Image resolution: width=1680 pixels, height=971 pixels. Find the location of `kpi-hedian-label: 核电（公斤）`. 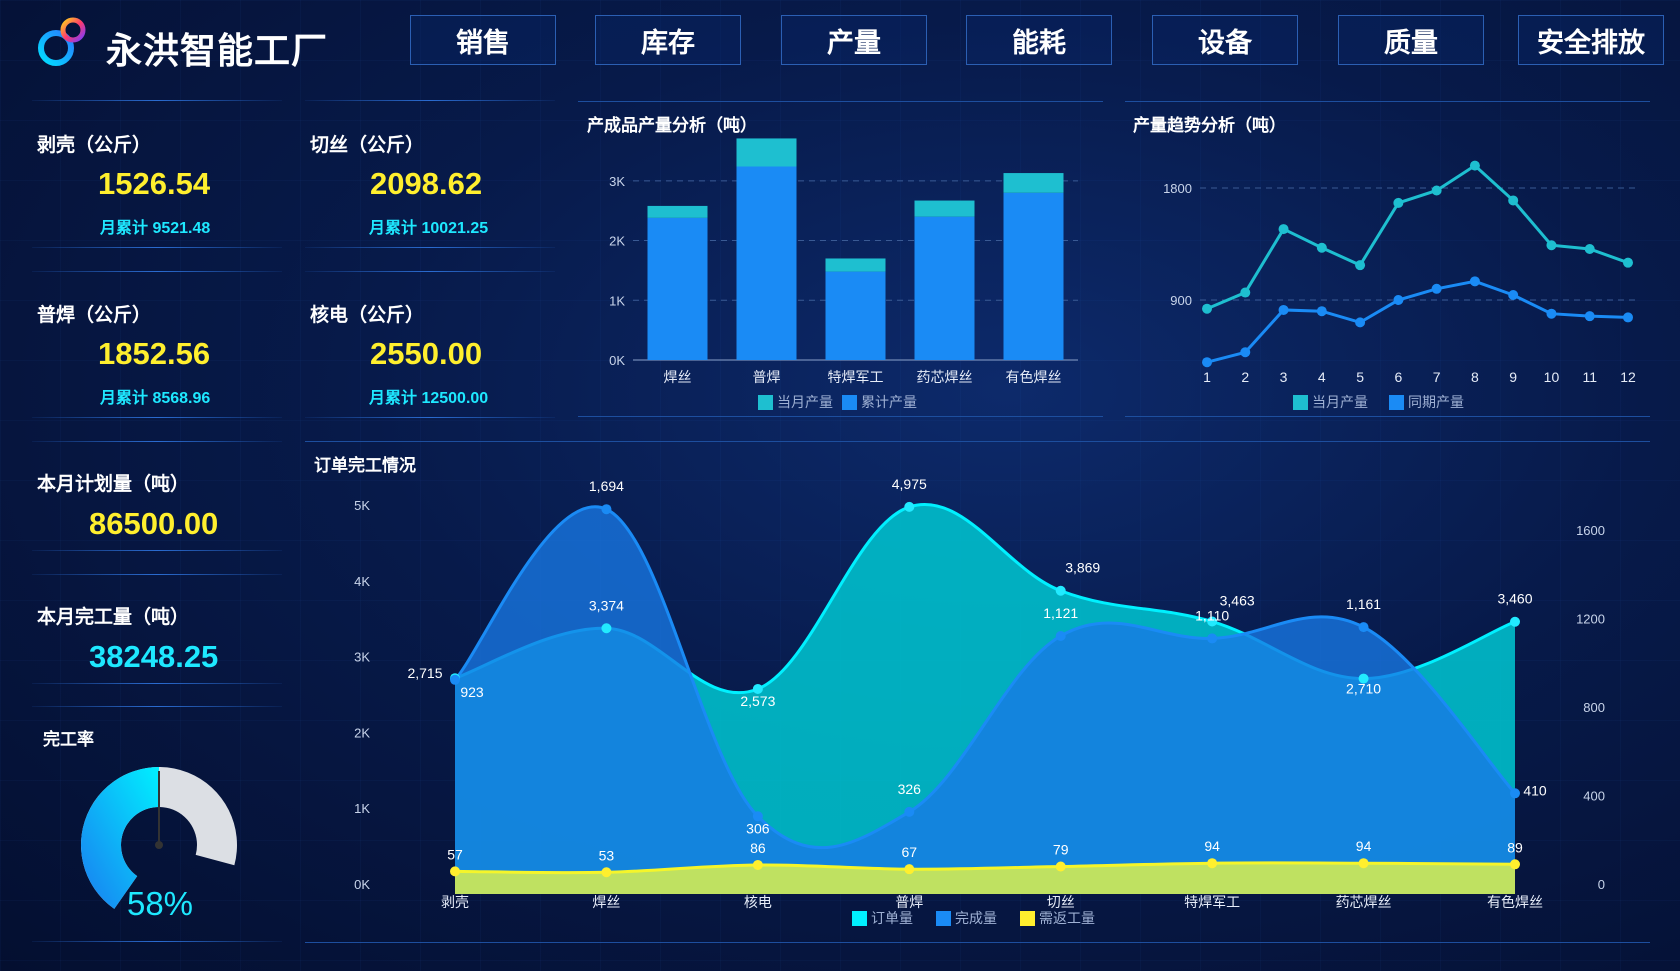

kpi-hedian-label: 核电（公斤） is located at coordinates (367, 315).